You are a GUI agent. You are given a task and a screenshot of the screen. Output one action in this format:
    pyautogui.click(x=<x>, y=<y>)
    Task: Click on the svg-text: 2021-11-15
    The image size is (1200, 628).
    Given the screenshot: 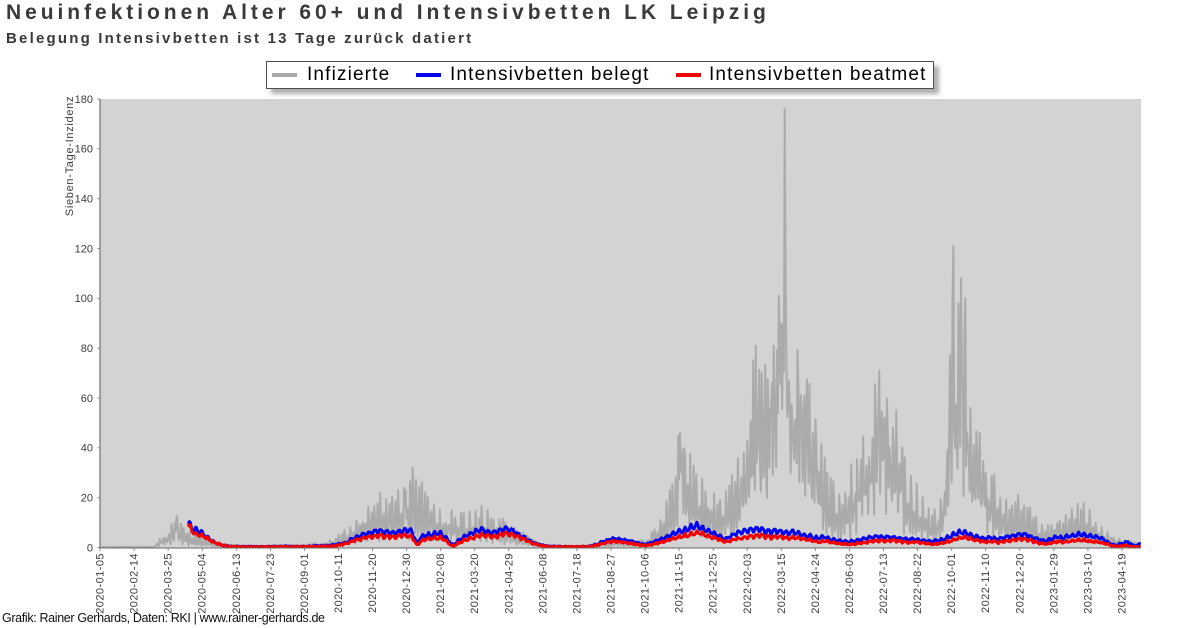 What is the action you would take?
    pyautogui.click(x=680, y=583)
    